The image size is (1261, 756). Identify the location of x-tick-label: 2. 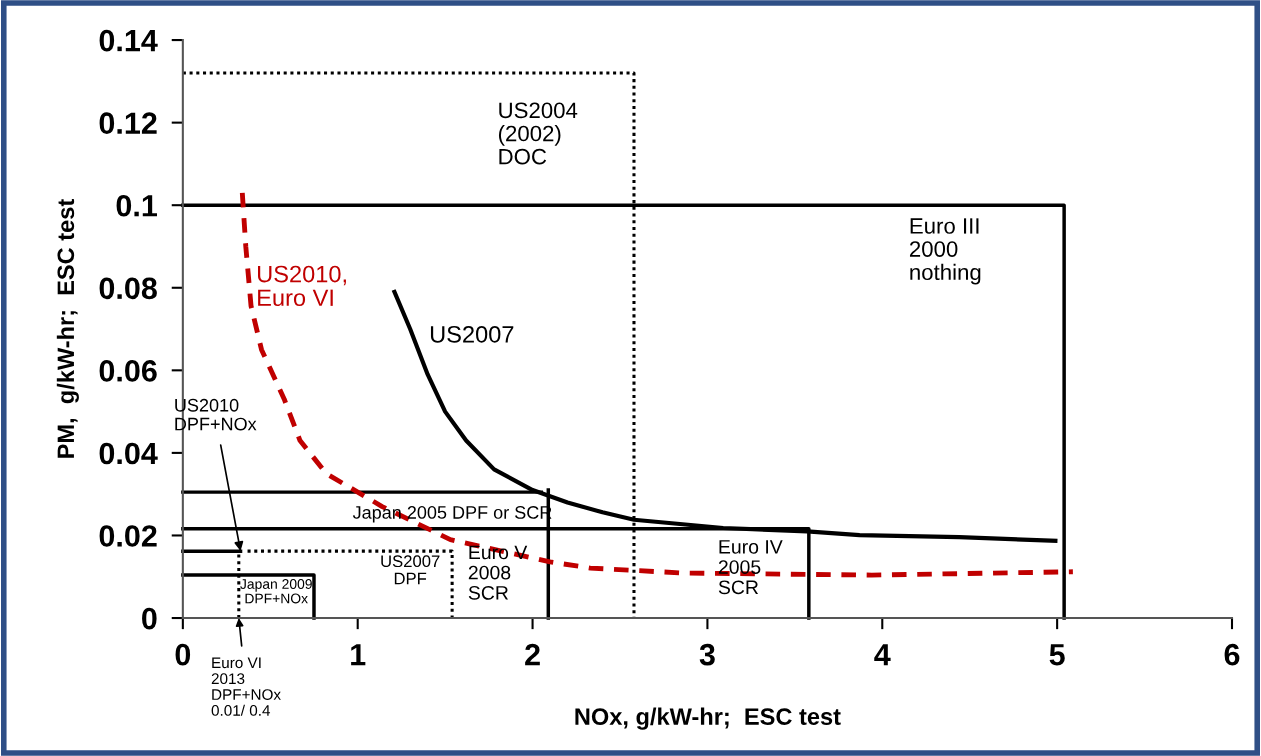
(532, 654).